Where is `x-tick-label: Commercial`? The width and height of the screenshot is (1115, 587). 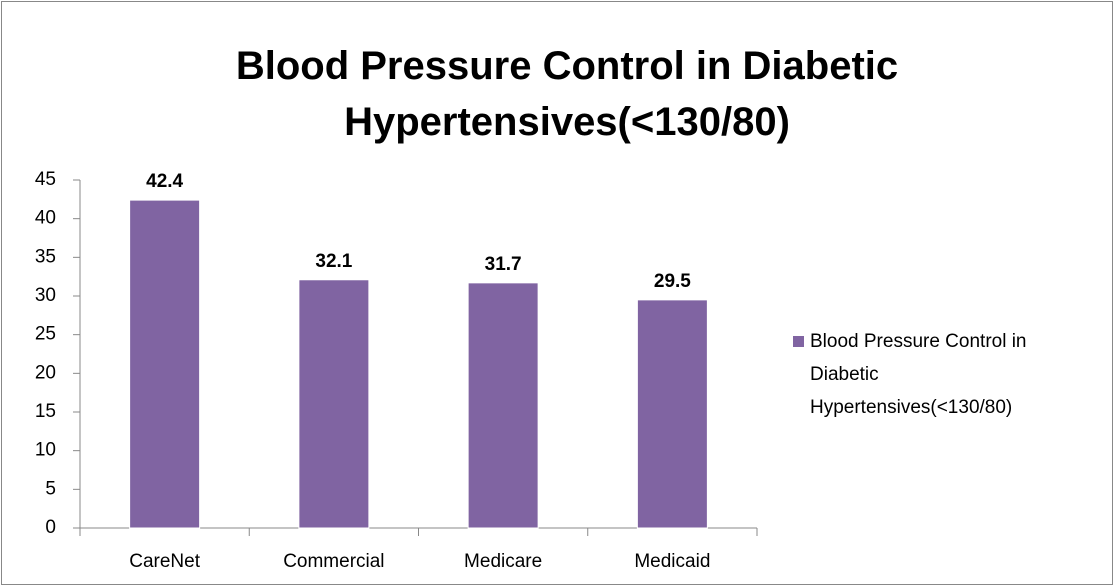 x-tick-label: Commercial is located at coordinates (333, 561).